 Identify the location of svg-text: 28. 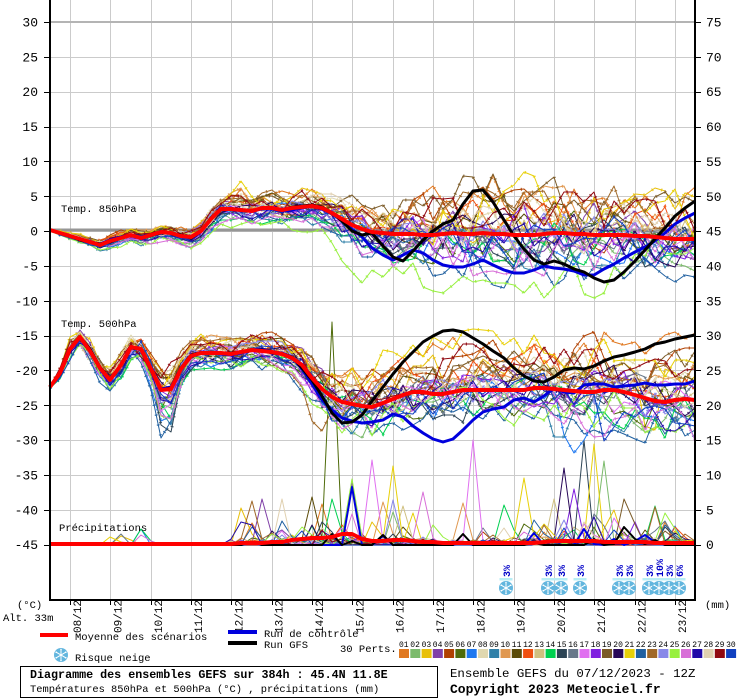
(709, 645).